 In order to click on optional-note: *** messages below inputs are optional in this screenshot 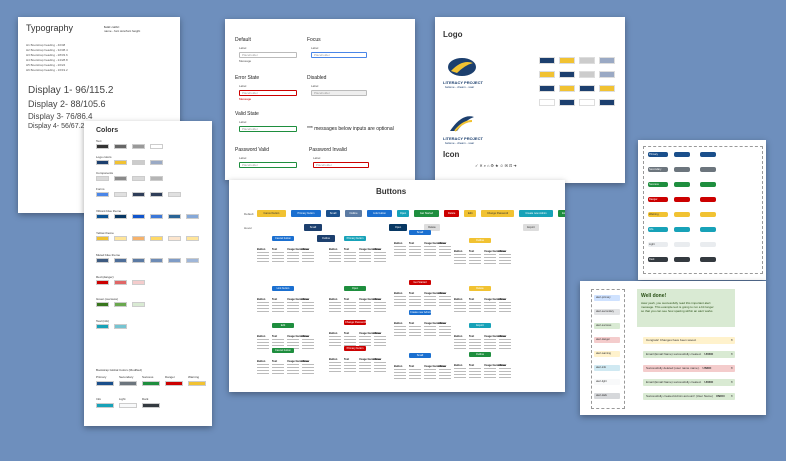, I will do `click(350, 129)`.